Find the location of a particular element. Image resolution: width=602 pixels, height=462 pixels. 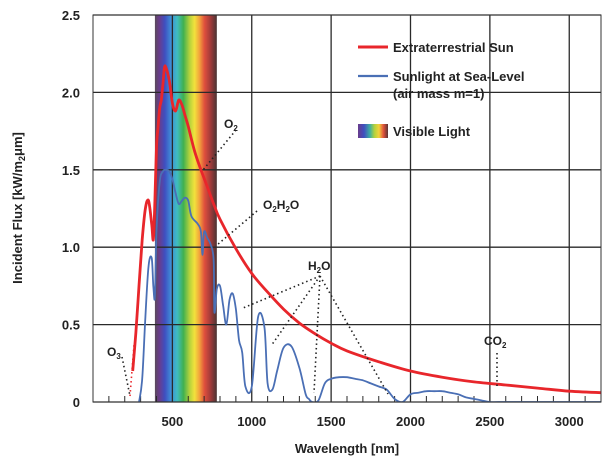

annotation-o2: O2 is located at coordinates (231, 125).